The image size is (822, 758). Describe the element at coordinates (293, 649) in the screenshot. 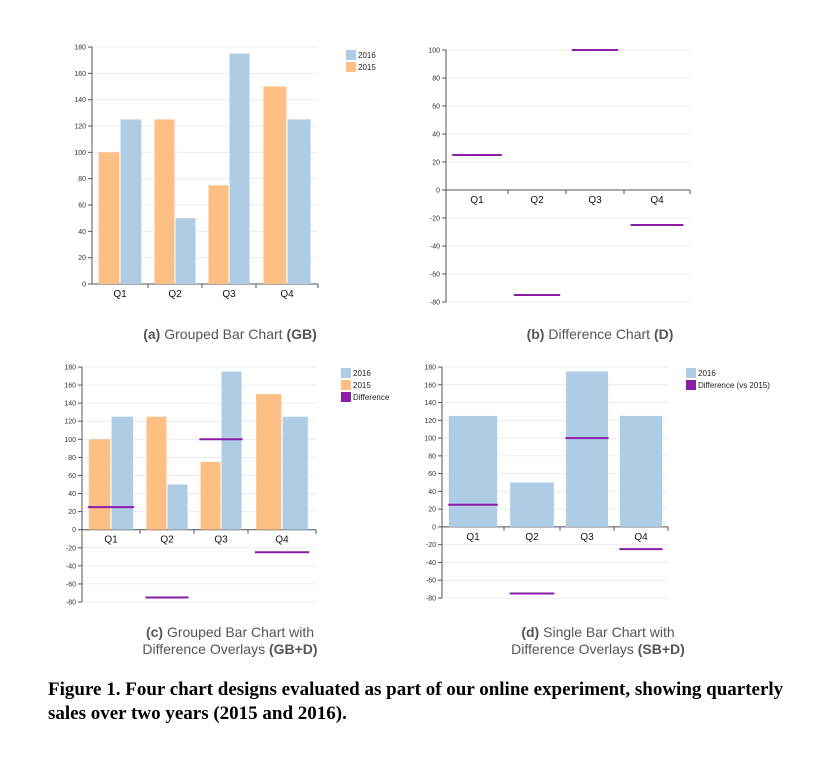

I see `caption-c-suffix: (GB+D)` at that location.